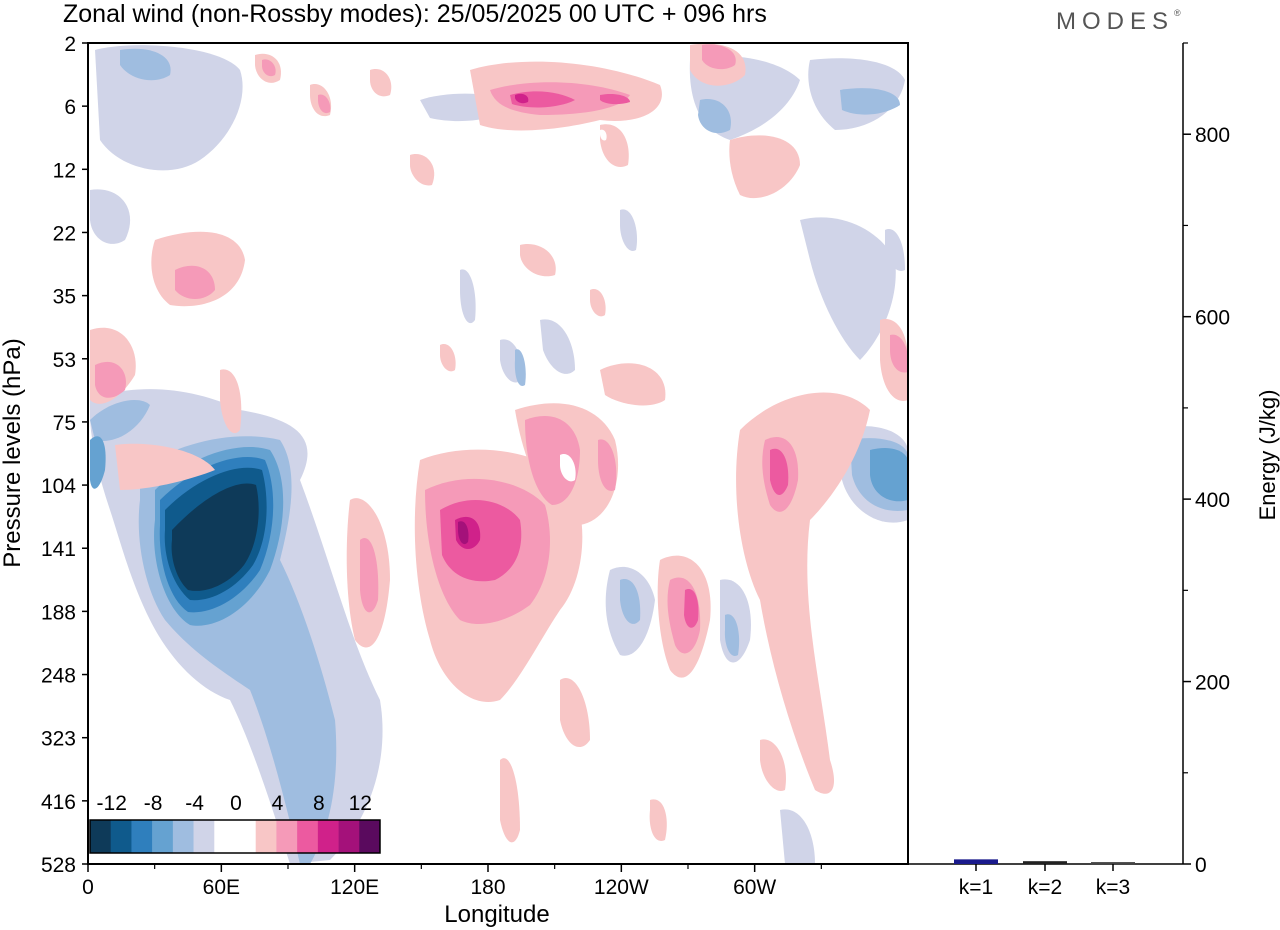  I want to click on y-tick-label-22: 22, so click(64, 233).